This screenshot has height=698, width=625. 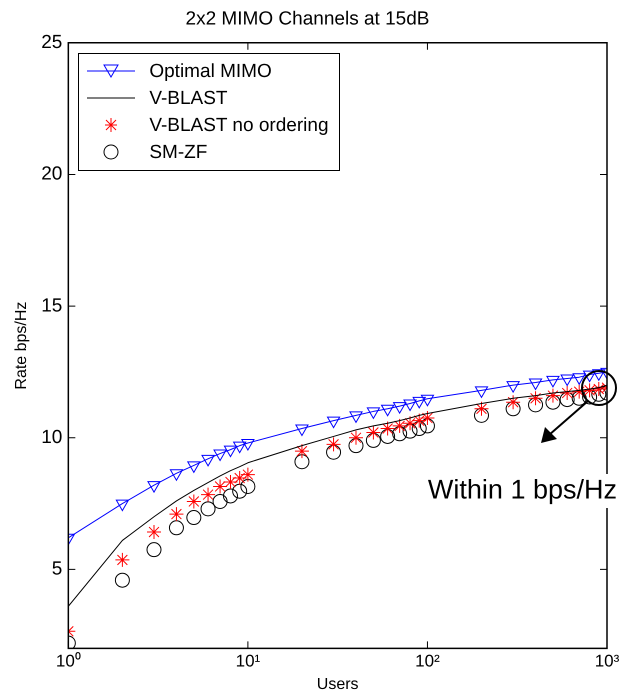 What do you see at coordinates (522, 489) in the screenshot?
I see `annotation: Within 1 bps/Hz` at bounding box center [522, 489].